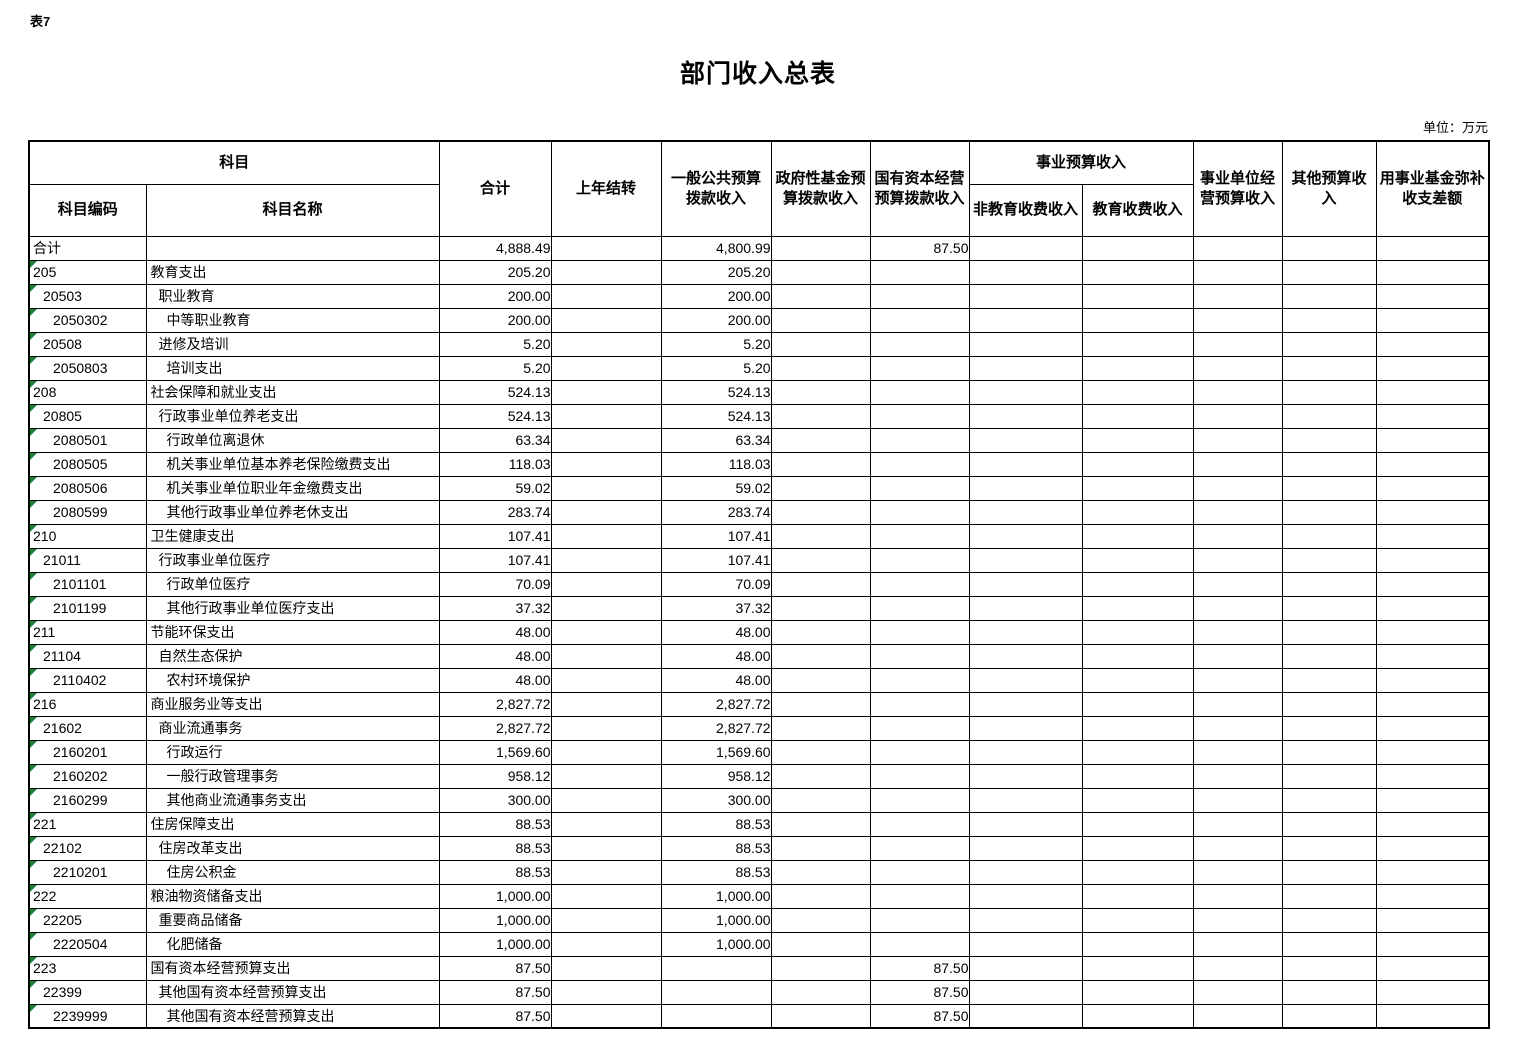  I want to click on value-cell: 2,827.72, so click(495, 728).